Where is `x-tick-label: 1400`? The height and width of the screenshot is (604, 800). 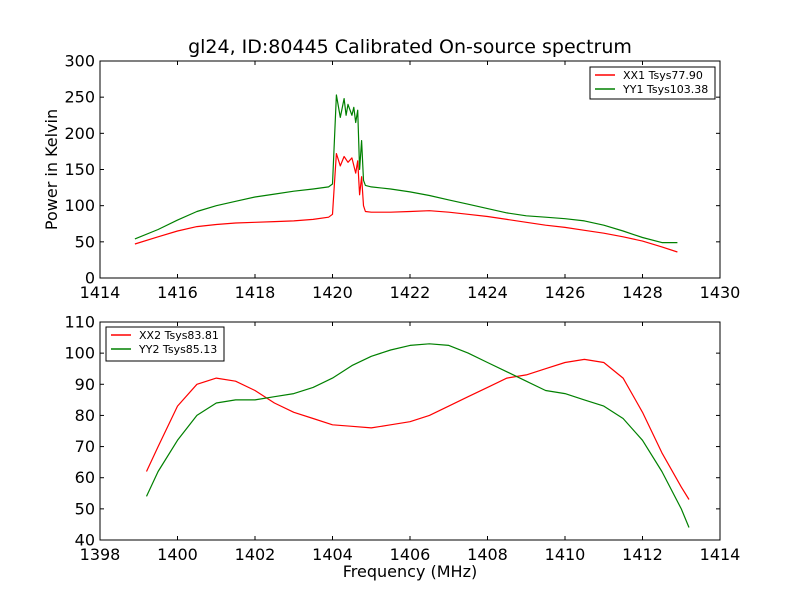
x-tick-label: 1400 is located at coordinates (177, 554).